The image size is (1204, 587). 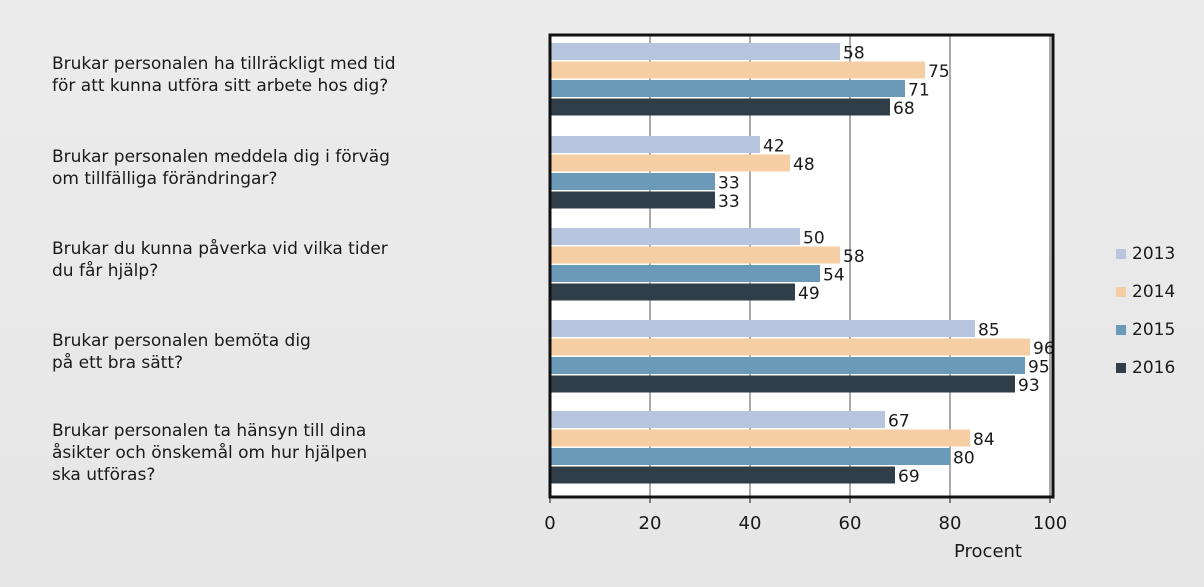 What do you see at coordinates (1154, 254) in the screenshot?
I see `legend-label-2013: 2013` at bounding box center [1154, 254].